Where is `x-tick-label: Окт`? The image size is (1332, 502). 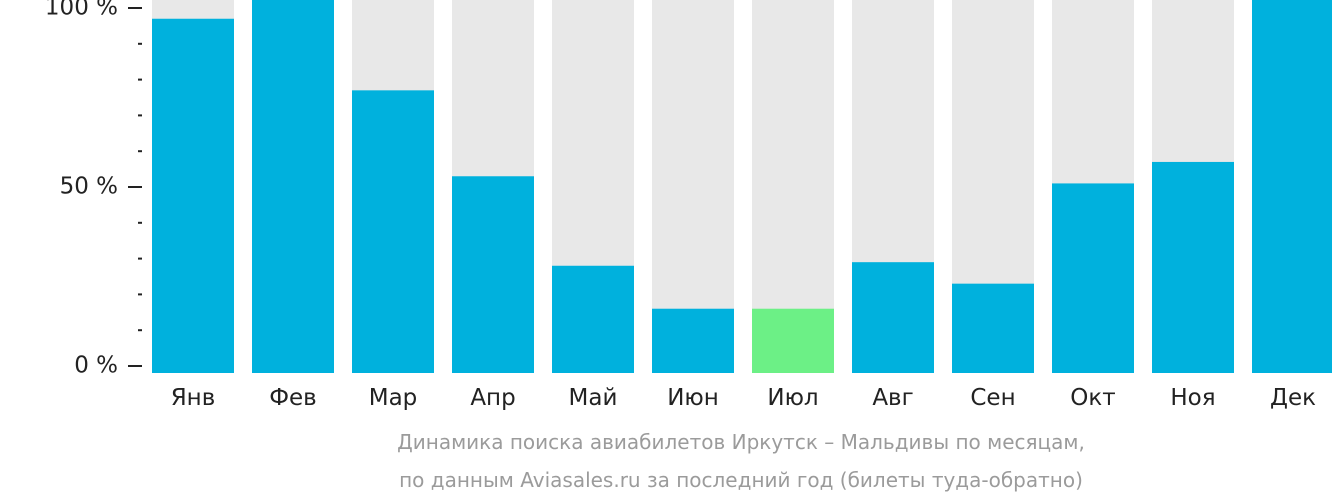 x-tick-label: Окт is located at coordinates (1092, 398).